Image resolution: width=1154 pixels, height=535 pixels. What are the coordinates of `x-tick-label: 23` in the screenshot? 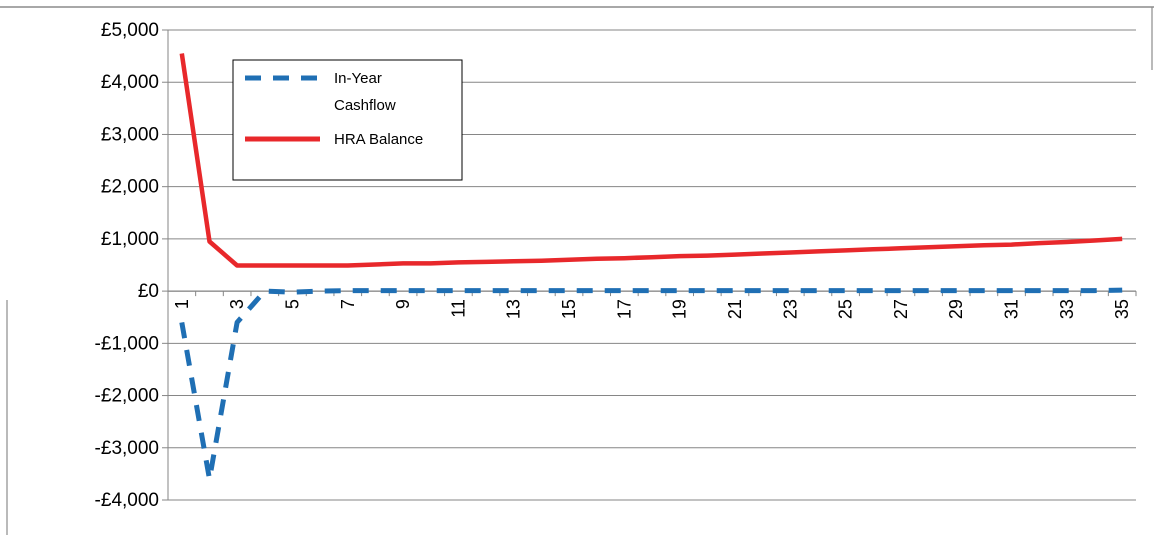 It's located at (790, 309).